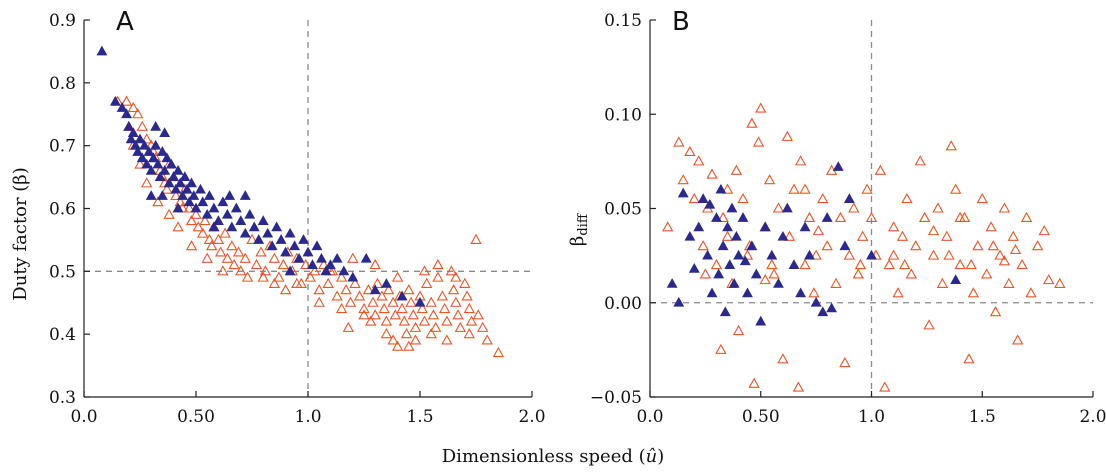  Describe the element at coordinates (419, 417) in the screenshot. I see `panel-a-x-tick-label: 1.5` at that location.